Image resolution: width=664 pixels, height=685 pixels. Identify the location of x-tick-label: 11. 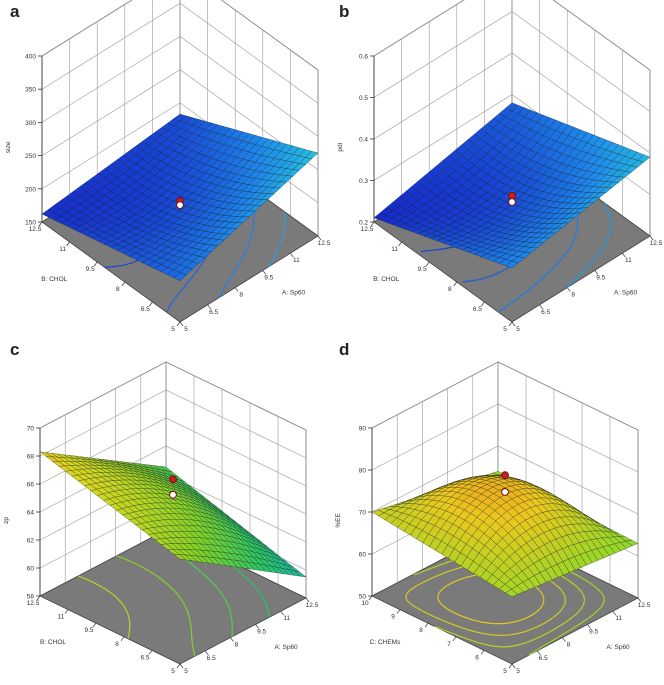
(296, 260).